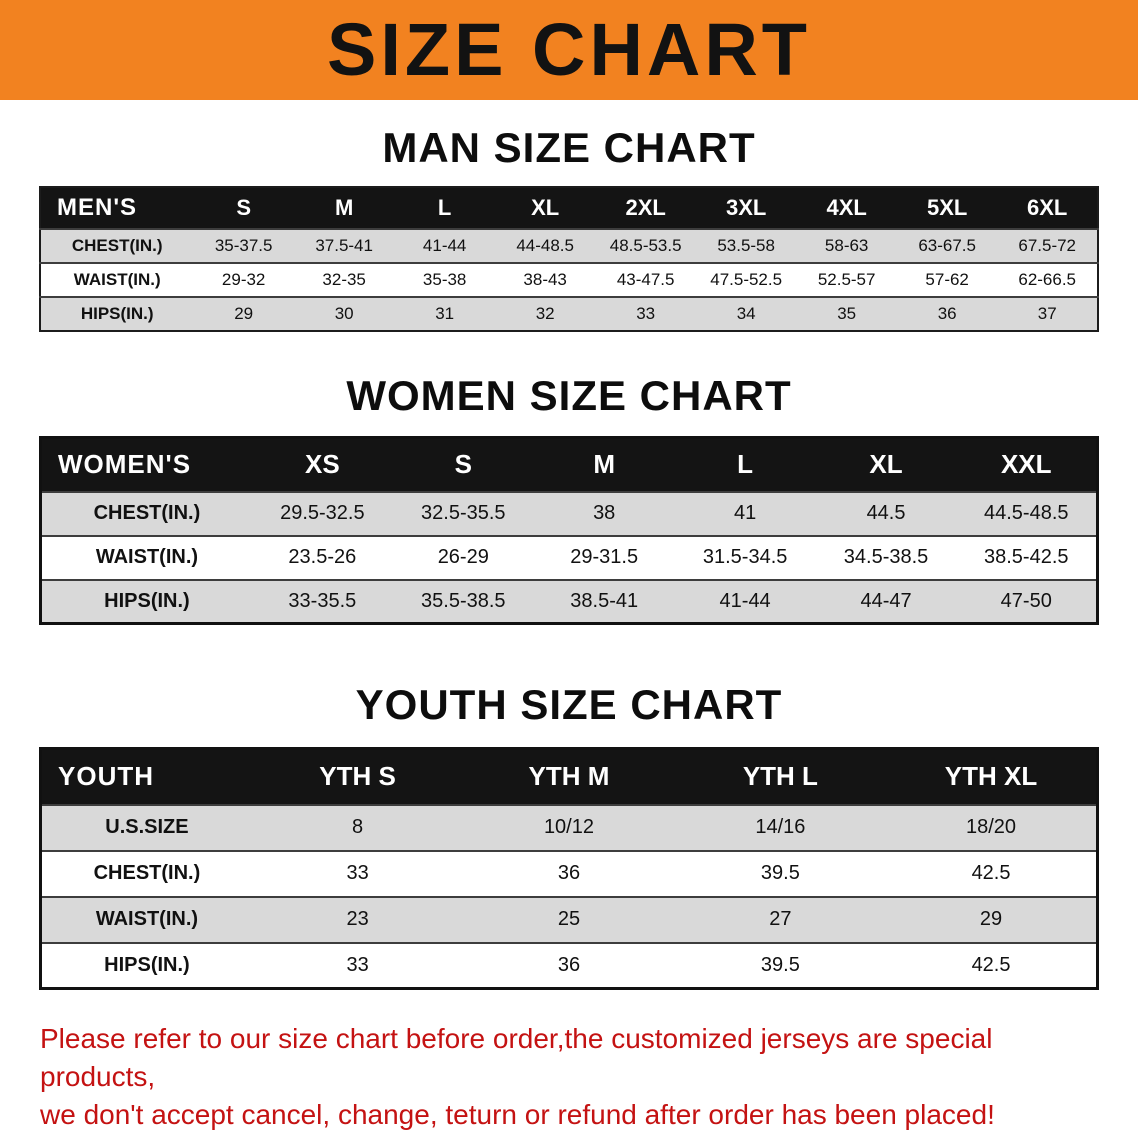 The image size is (1138, 1133). I want to click on size-chart-banner: SIZE CHART, so click(569, 50).